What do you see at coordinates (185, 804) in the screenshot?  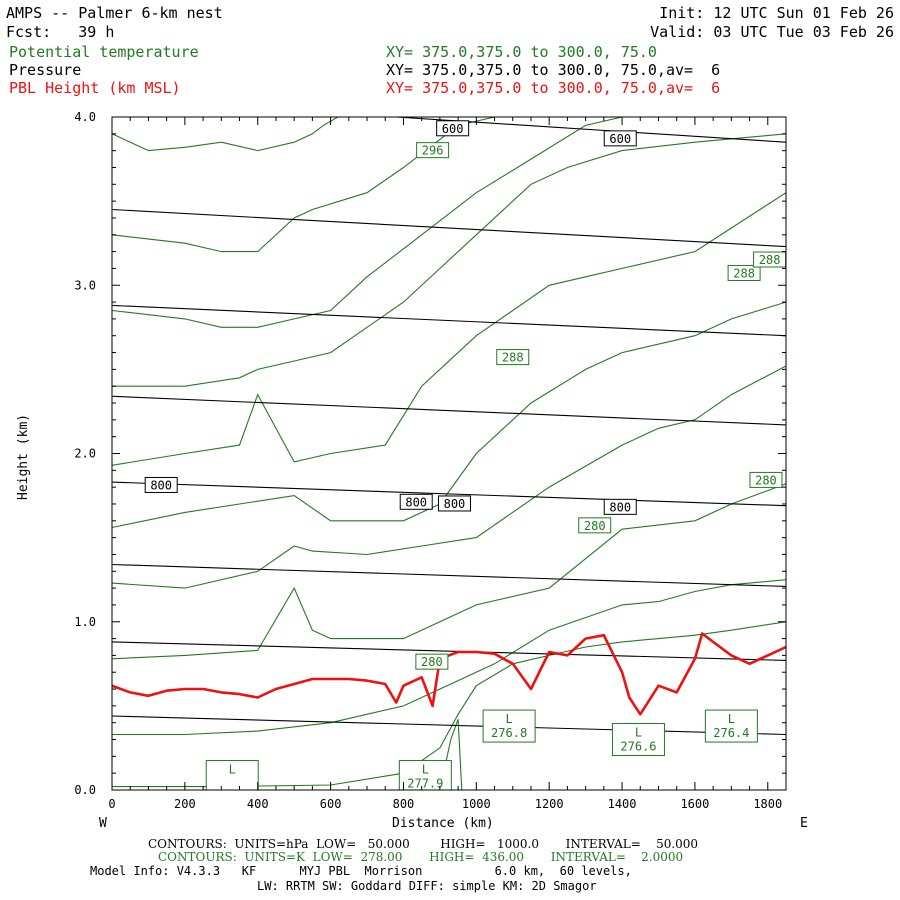 I see `x-tick-label: 200` at bounding box center [185, 804].